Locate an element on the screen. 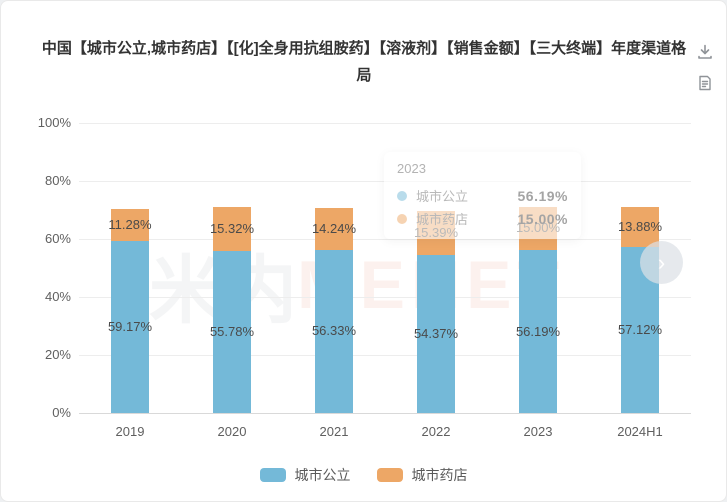  download-icon is located at coordinates (705, 52).